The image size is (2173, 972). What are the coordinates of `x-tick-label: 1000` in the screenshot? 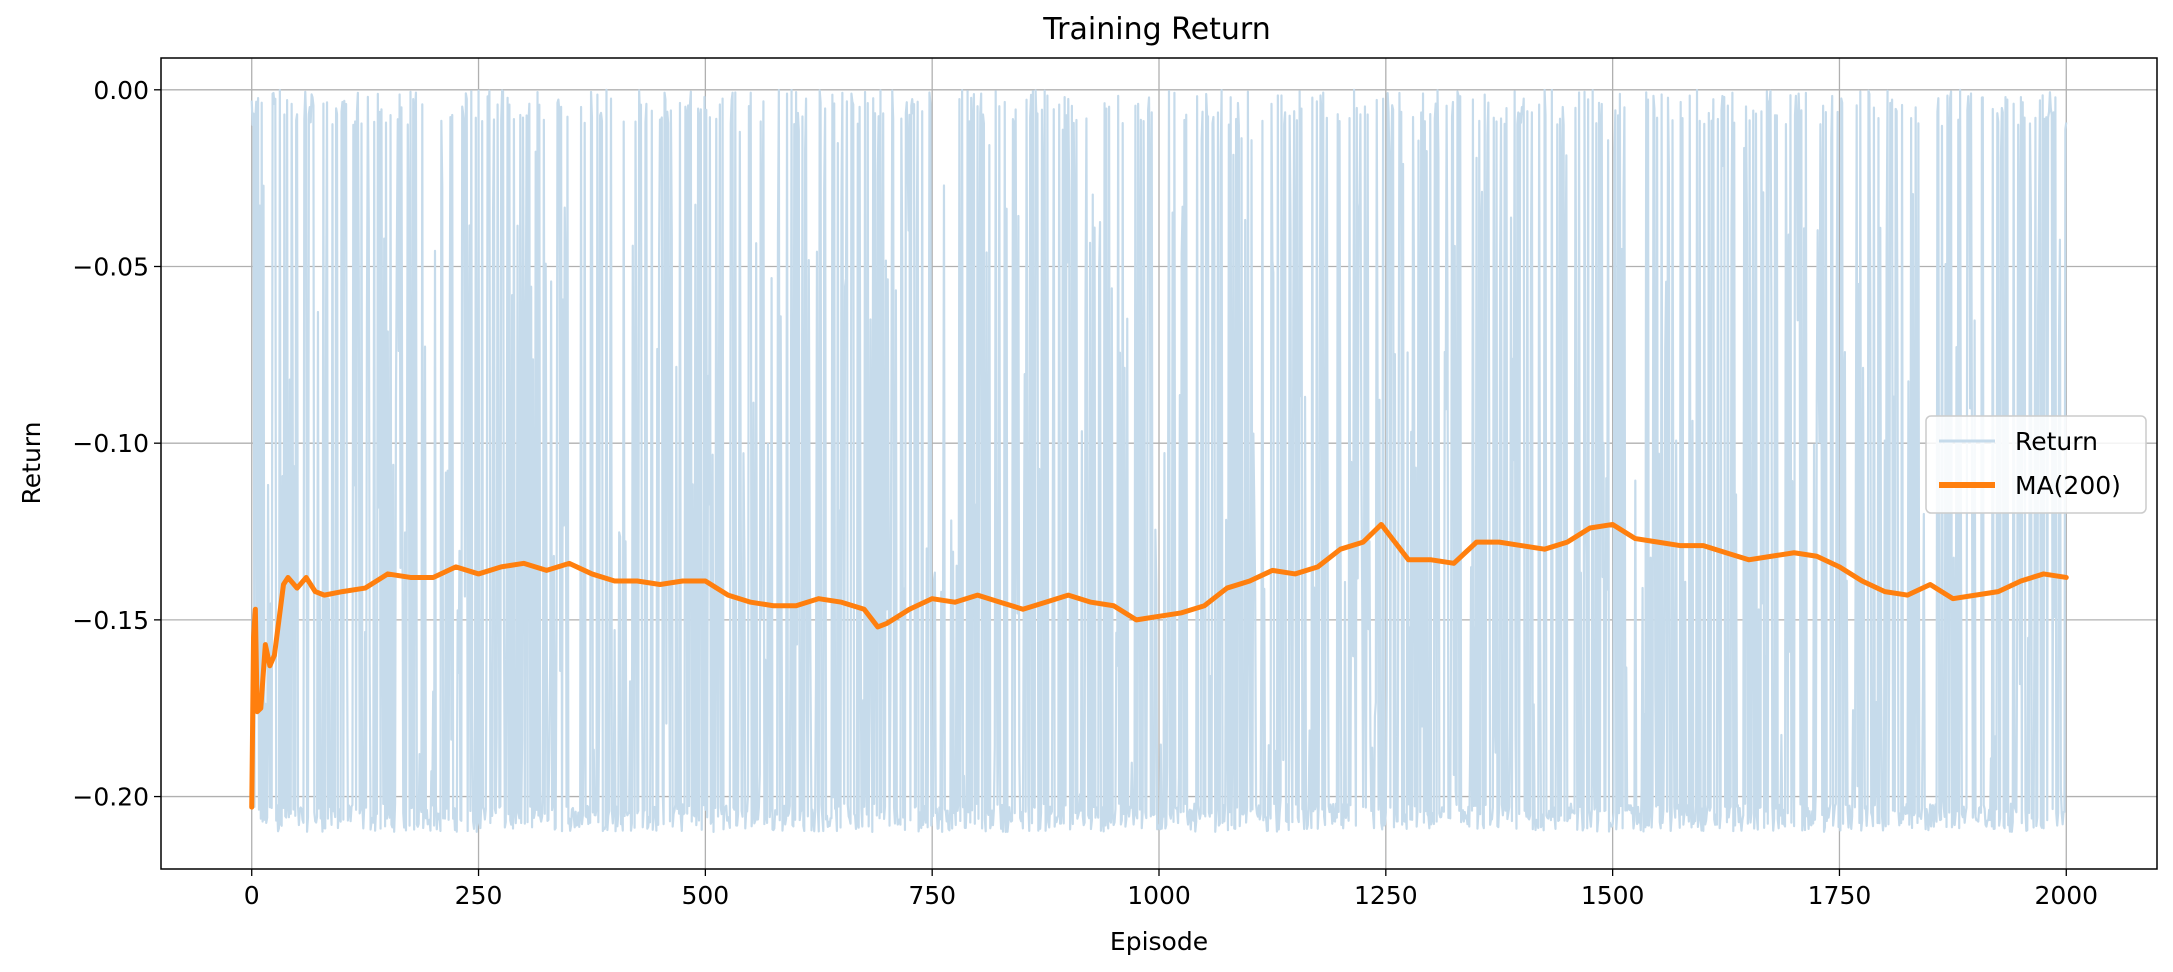 It's located at (1159, 895).